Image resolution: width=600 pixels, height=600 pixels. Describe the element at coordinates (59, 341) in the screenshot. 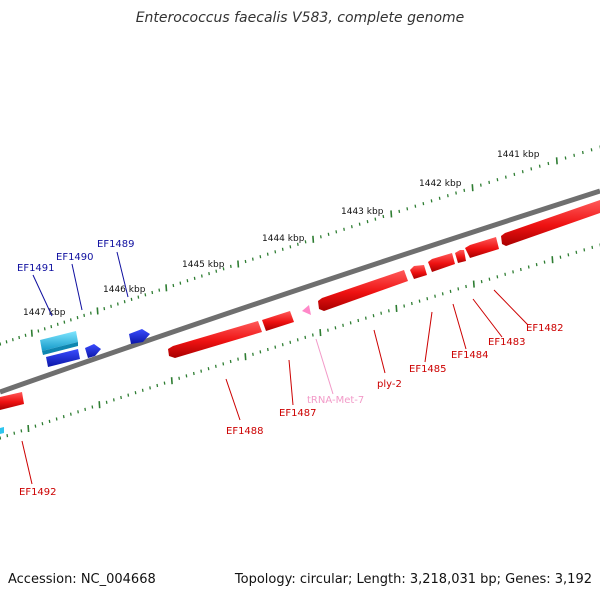

I see `gene-feature-ef1491` at that location.